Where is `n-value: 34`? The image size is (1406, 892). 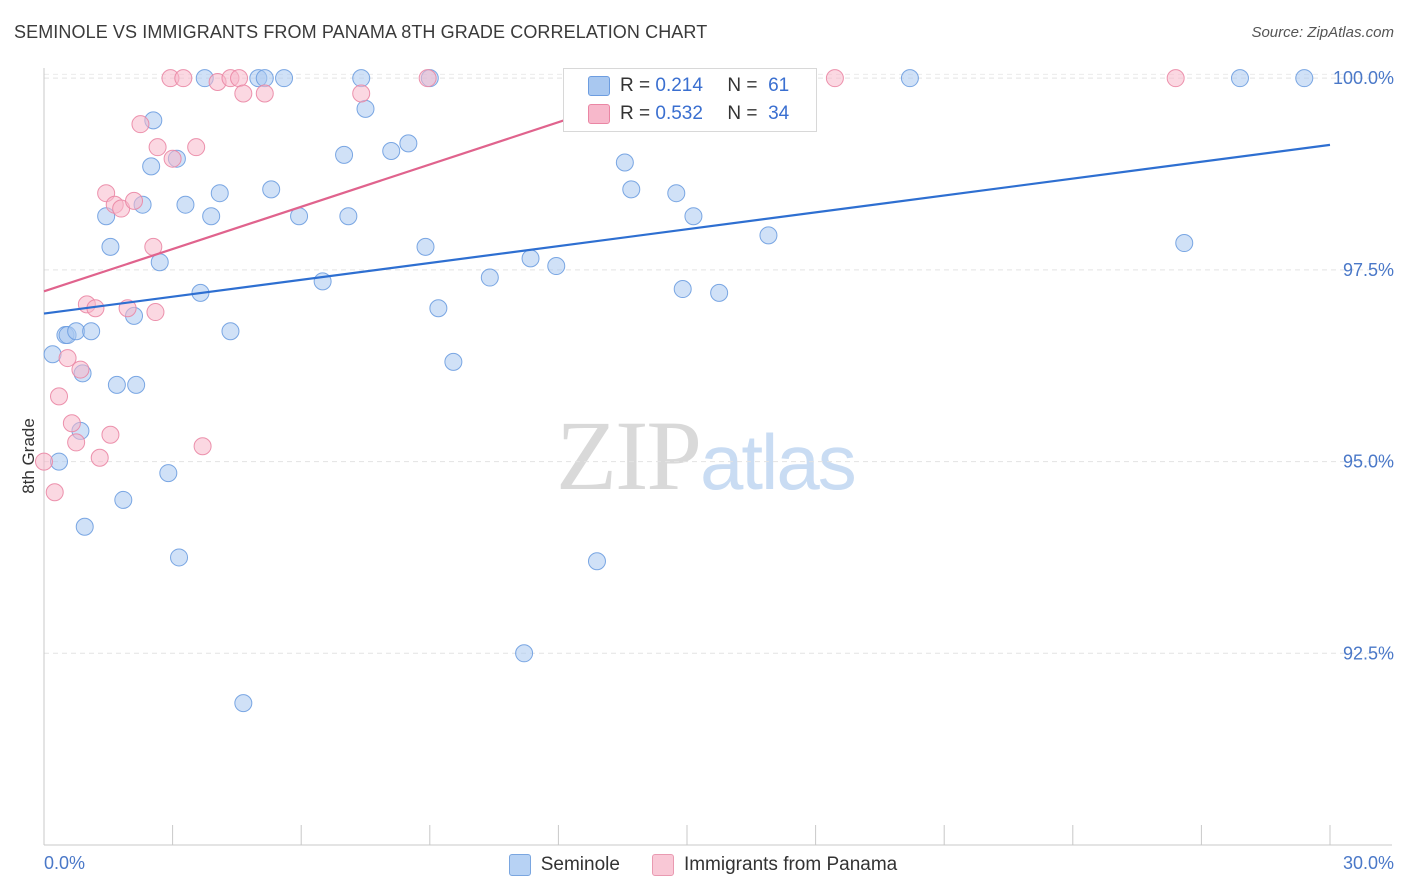 n-value: 34 is located at coordinates (779, 113).